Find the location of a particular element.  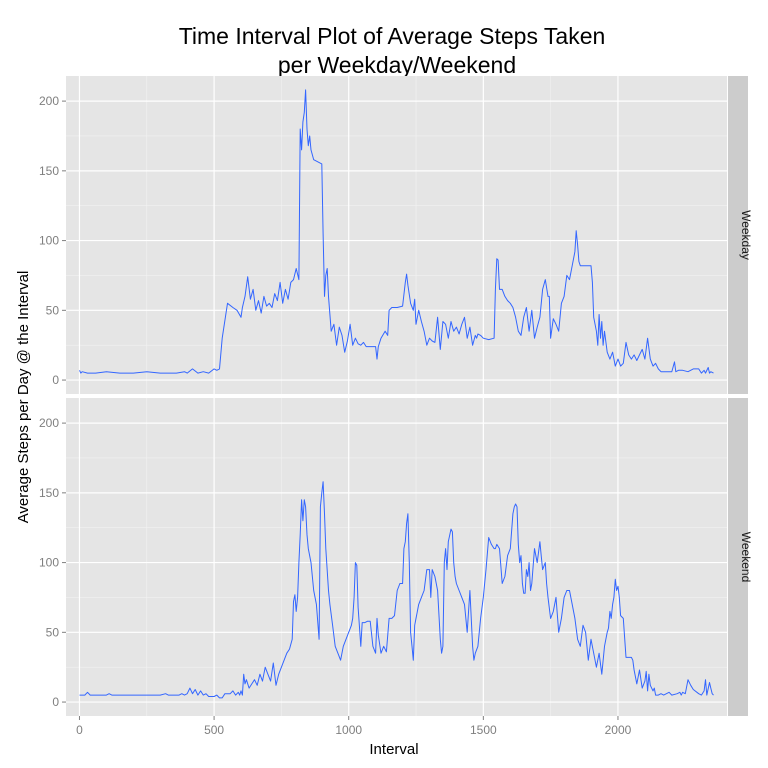

x-axis-title: Interval is located at coordinates (393, 749).